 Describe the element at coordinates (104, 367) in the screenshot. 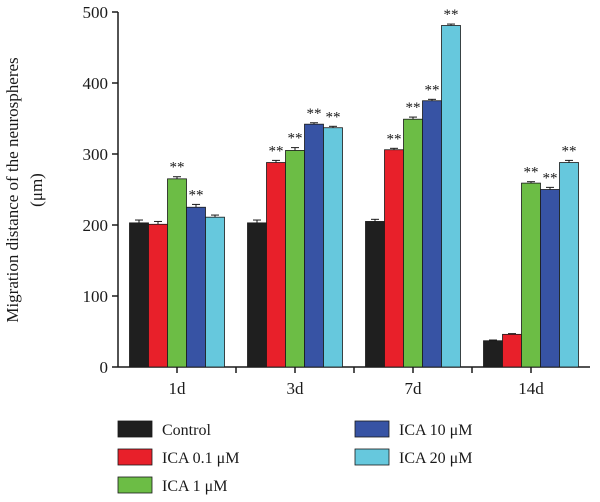

I see `y-tick-label: 0` at that location.